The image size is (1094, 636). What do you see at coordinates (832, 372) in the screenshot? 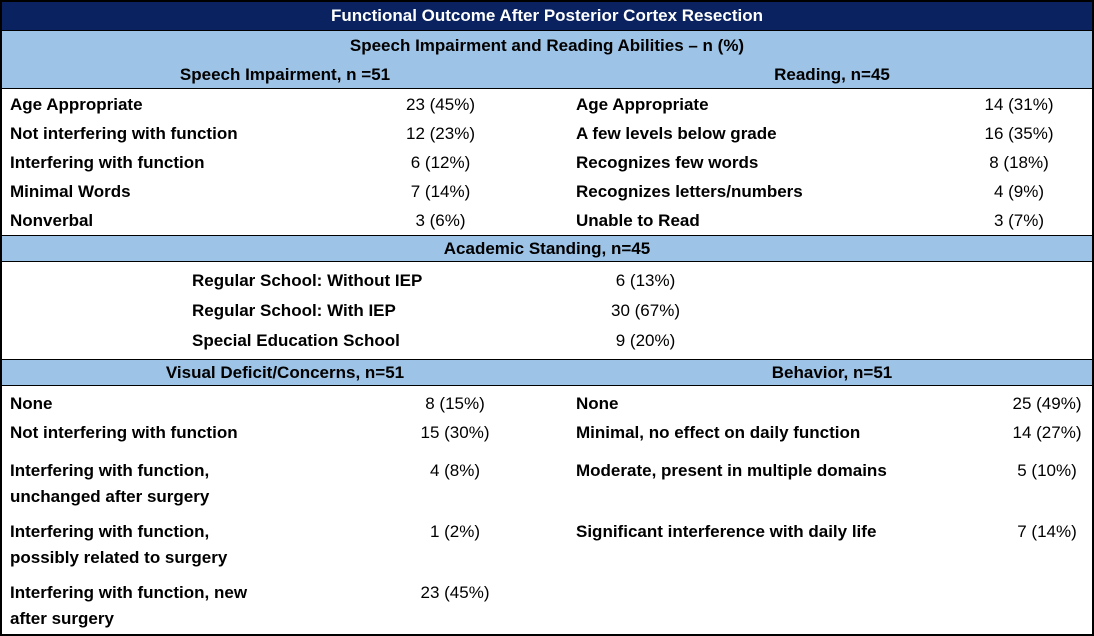
I see `behavior-column-header: Behavior, n=51` at bounding box center [832, 372].